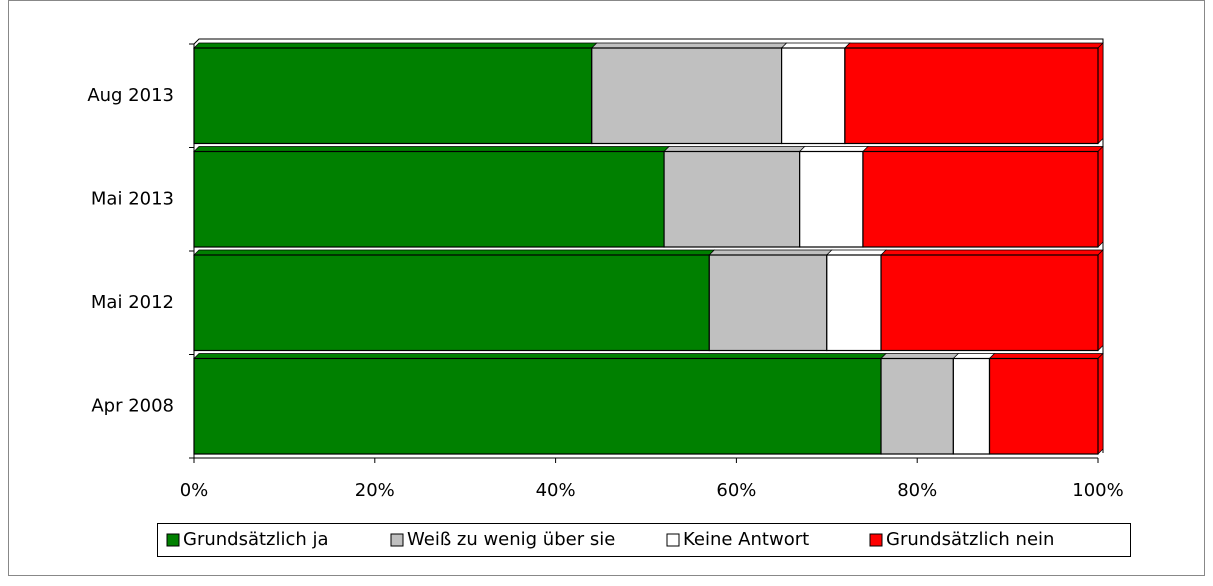  What do you see at coordinates (1097, 490) in the screenshot?
I see `x-tick-label: 100%` at bounding box center [1097, 490].